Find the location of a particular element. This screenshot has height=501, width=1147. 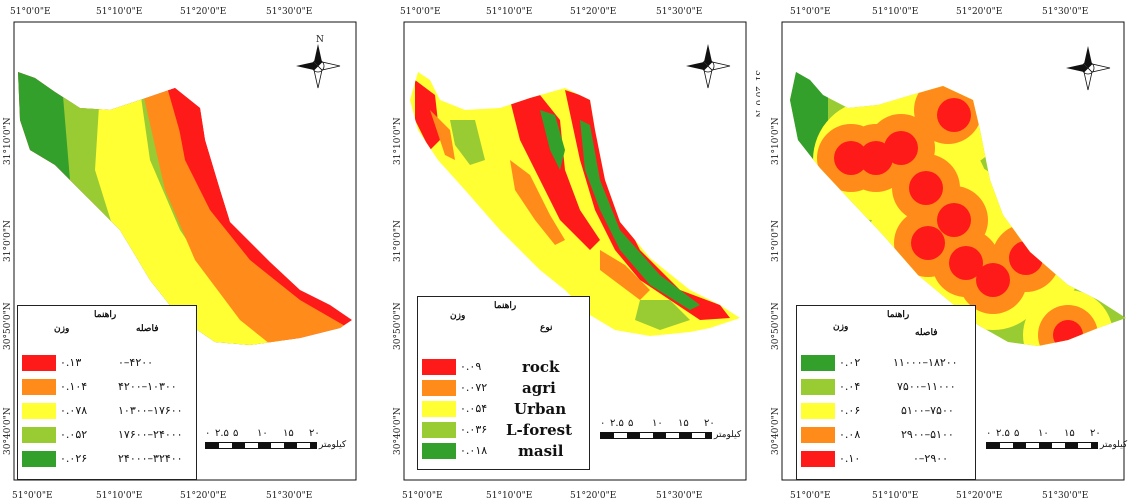

legend-weight: ۰.۰۸ is located at coordinates (850, 434).